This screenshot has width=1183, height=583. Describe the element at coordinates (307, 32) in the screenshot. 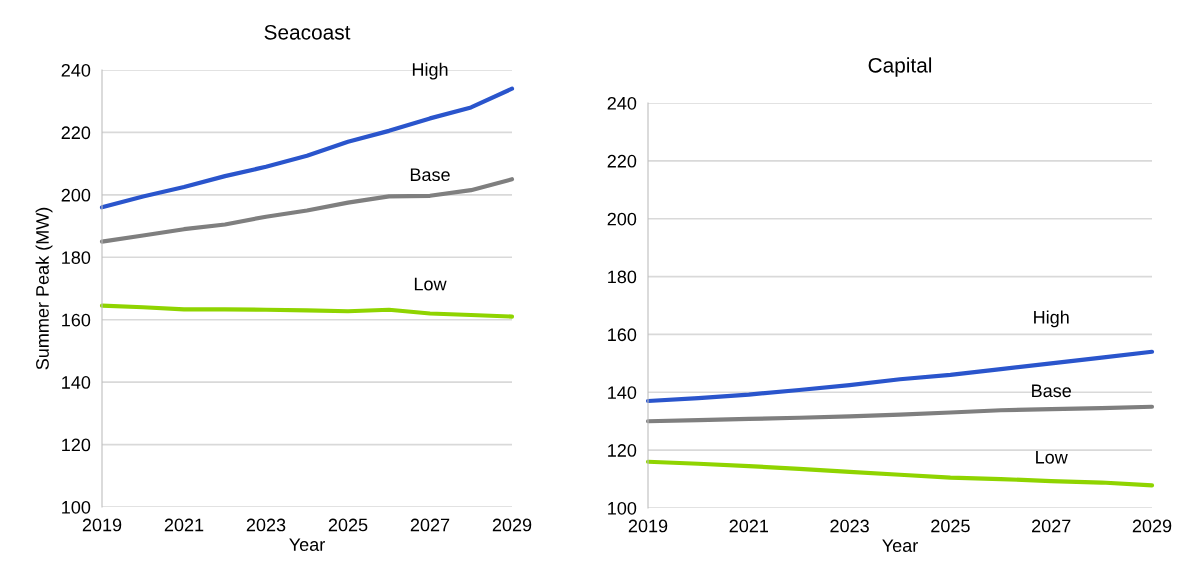

I see `chart-title: Seacoast` at that location.